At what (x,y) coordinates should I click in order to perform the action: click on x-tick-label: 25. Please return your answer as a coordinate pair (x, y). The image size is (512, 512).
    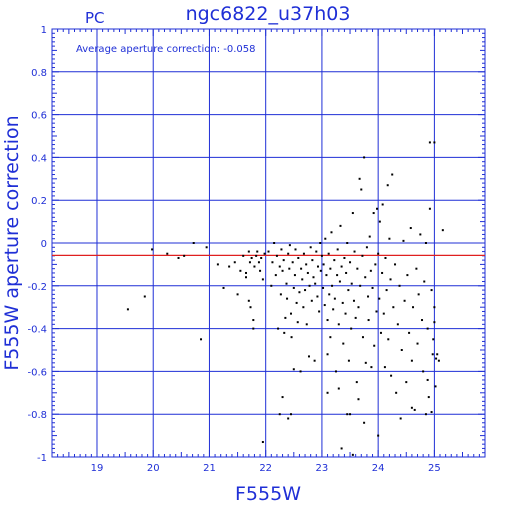
    Looking at the image, I should click on (434, 468).